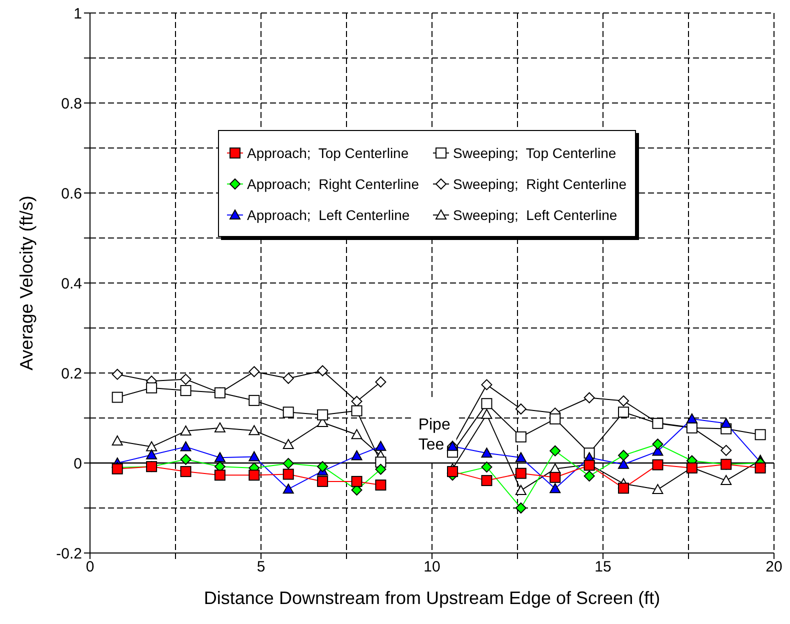 Image resolution: width=790 pixels, height=624 pixels. I want to click on annotation: Pipe Tee, so click(434, 435).